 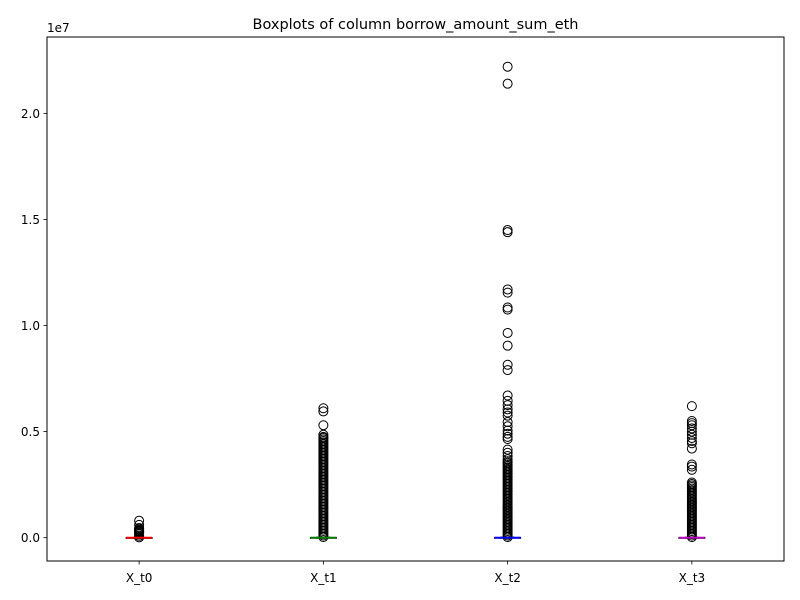 What do you see at coordinates (30, 114) in the screenshot?
I see `y-tick-label: 2.0` at bounding box center [30, 114].